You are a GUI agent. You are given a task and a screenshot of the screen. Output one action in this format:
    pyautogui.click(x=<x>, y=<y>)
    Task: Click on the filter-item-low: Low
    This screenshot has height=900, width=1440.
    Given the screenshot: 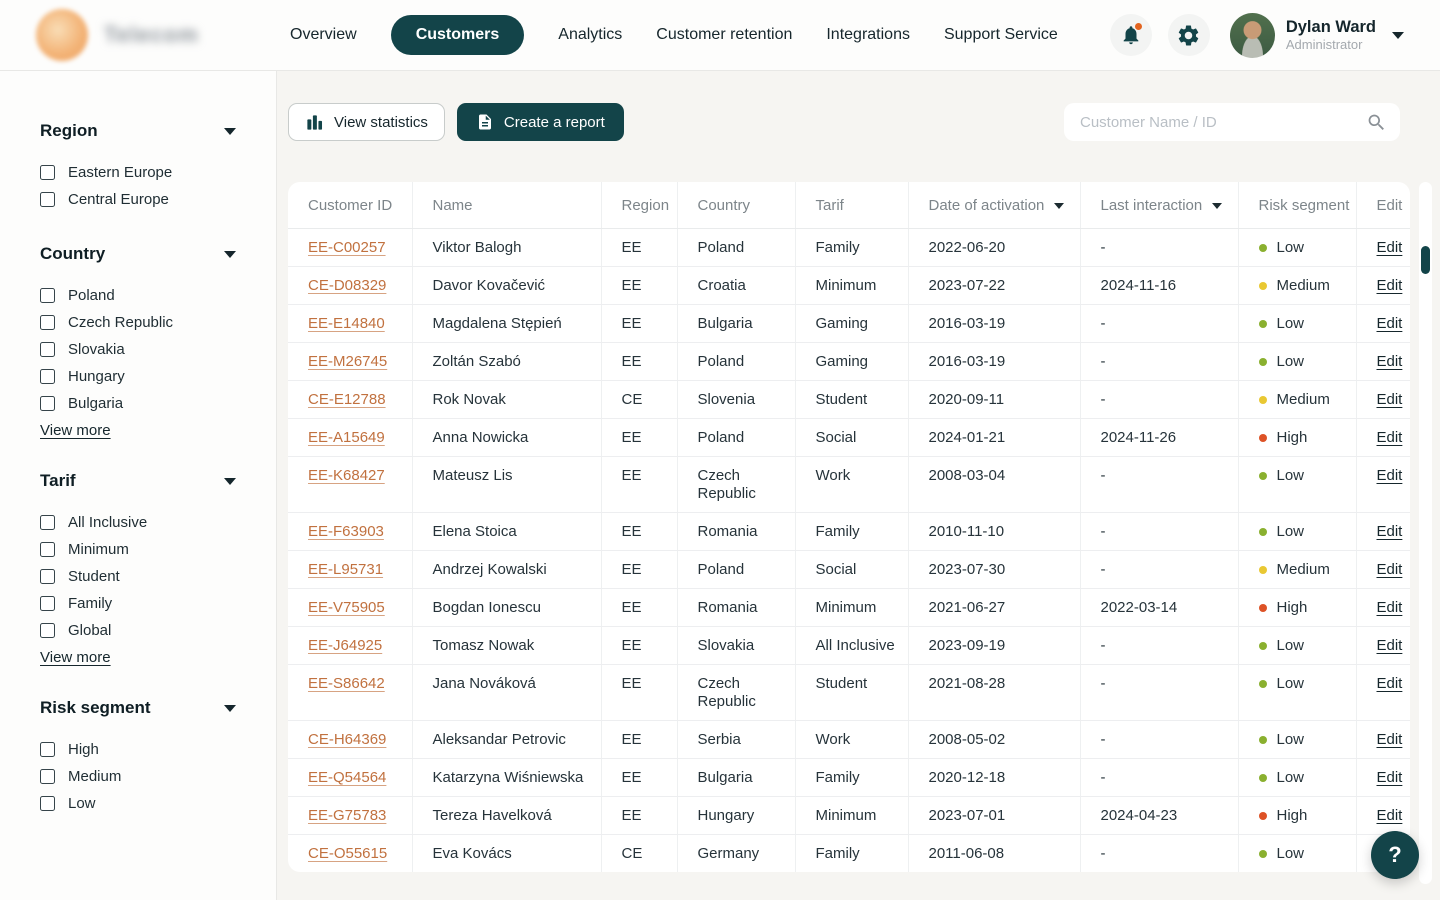 What is the action you would take?
    pyautogui.click(x=138, y=803)
    